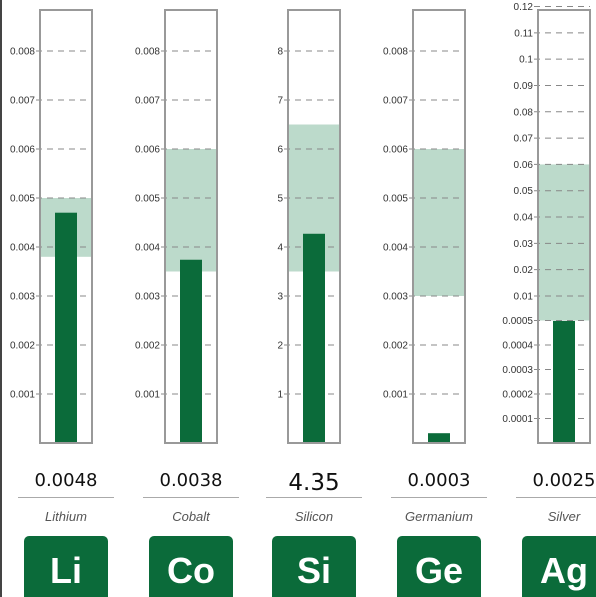 Image resolution: width=596 pixels, height=597 pixels. What do you see at coordinates (517, 419) in the screenshot?
I see `silver-tick-label: 0.0001` at bounding box center [517, 419].